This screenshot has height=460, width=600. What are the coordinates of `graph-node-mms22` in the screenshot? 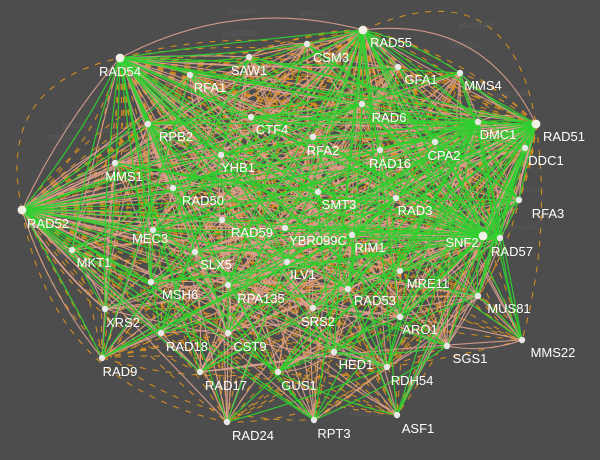 It's located at (522, 340).